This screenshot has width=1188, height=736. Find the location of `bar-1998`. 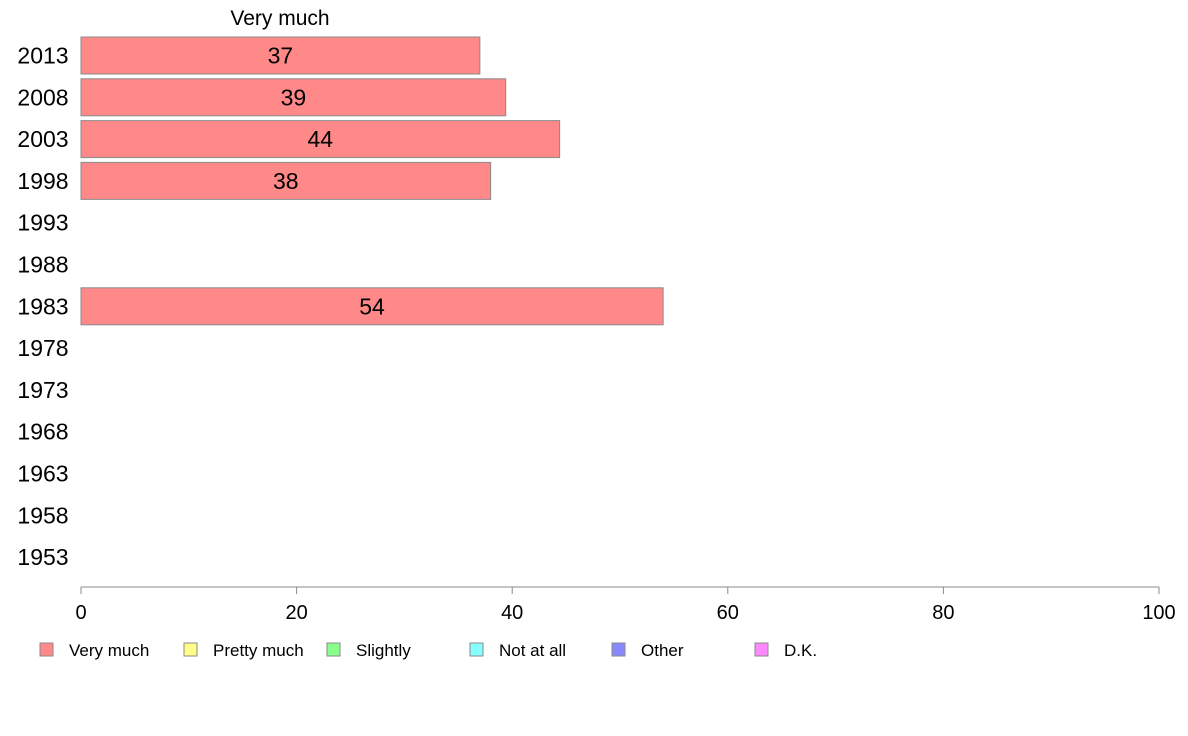

bar-1998 is located at coordinates (286, 180).